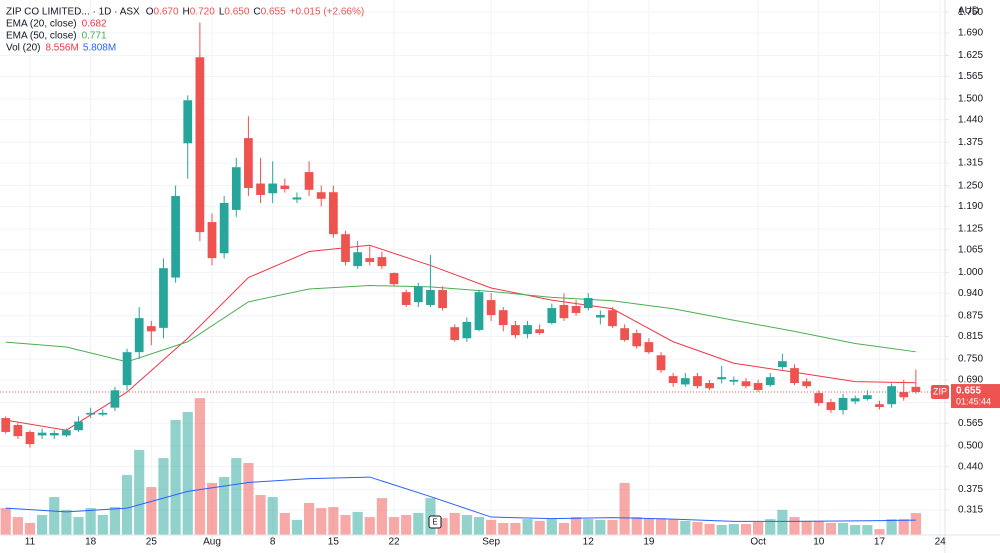  Describe the element at coordinates (970, 99) in the screenshot. I see `y-tick-label: 1.500` at that location.